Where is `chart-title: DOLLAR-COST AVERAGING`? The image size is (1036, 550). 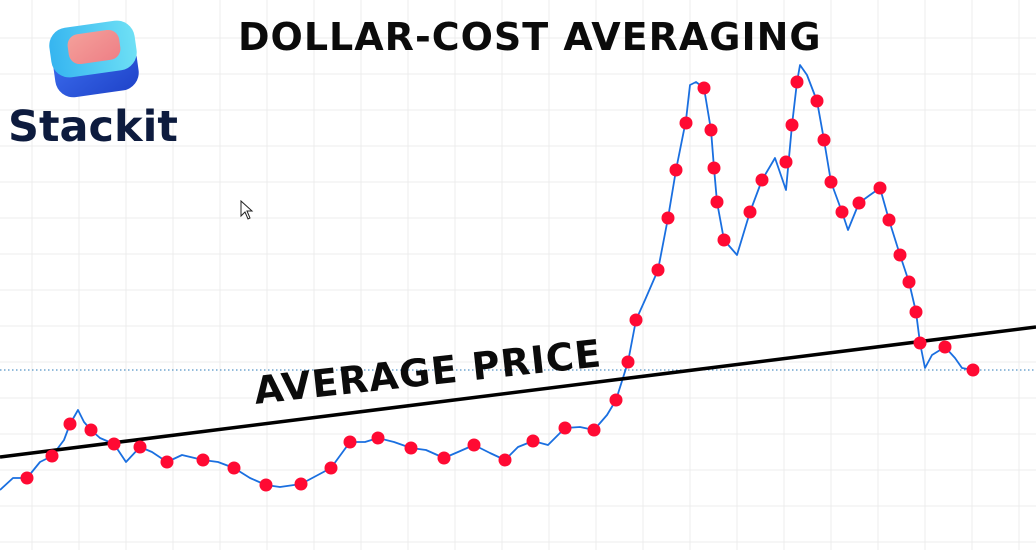
chart-title: DOLLAR-COST AVERAGING is located at coordinates (530, 37).